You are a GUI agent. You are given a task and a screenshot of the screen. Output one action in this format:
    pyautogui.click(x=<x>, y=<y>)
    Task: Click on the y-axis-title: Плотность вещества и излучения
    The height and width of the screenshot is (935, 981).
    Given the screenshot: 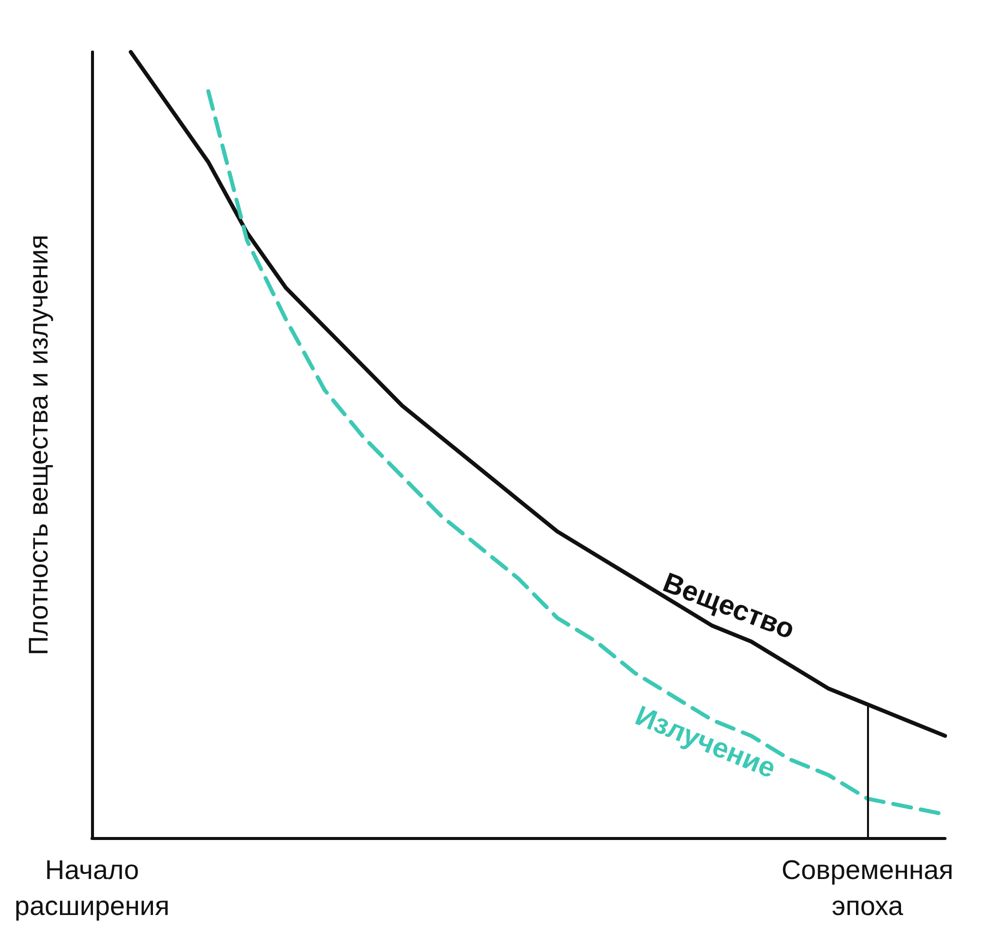 What is the action you would take?
    pyautogui.click(x=39, y=445)
    